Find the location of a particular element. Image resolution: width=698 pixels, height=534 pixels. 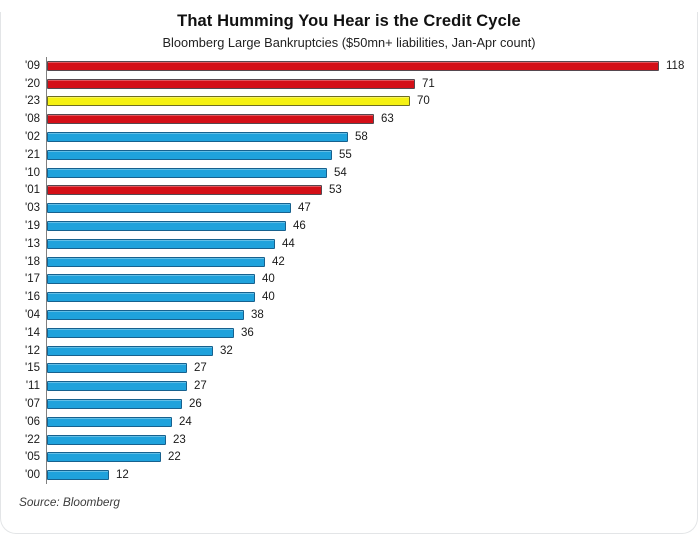

value-label: 23 is located at coordinates (179, 439).